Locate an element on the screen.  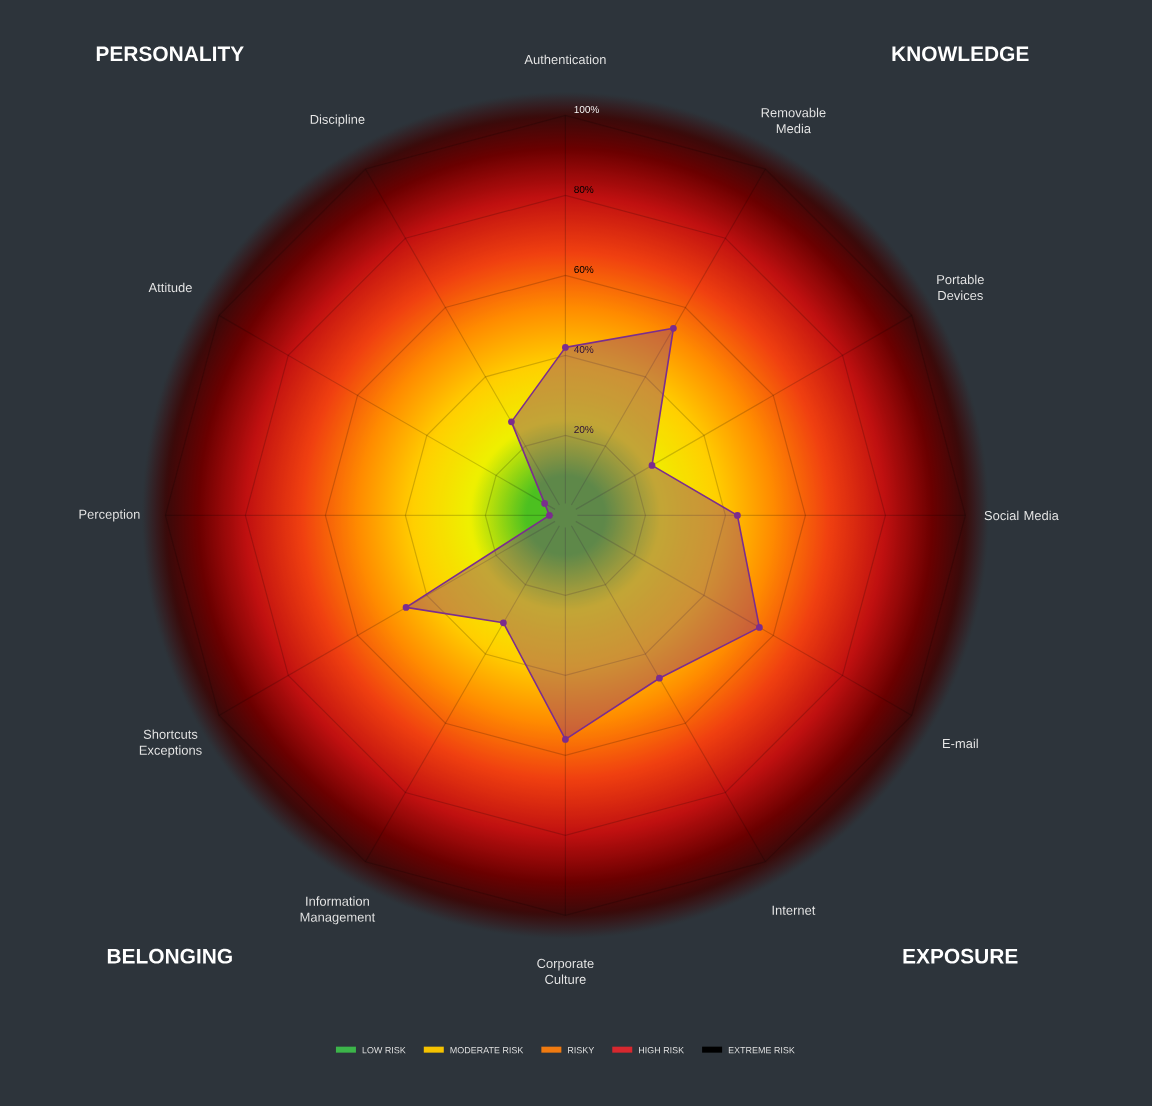
text: PERSONALITY is located at coordinates (170, 54).